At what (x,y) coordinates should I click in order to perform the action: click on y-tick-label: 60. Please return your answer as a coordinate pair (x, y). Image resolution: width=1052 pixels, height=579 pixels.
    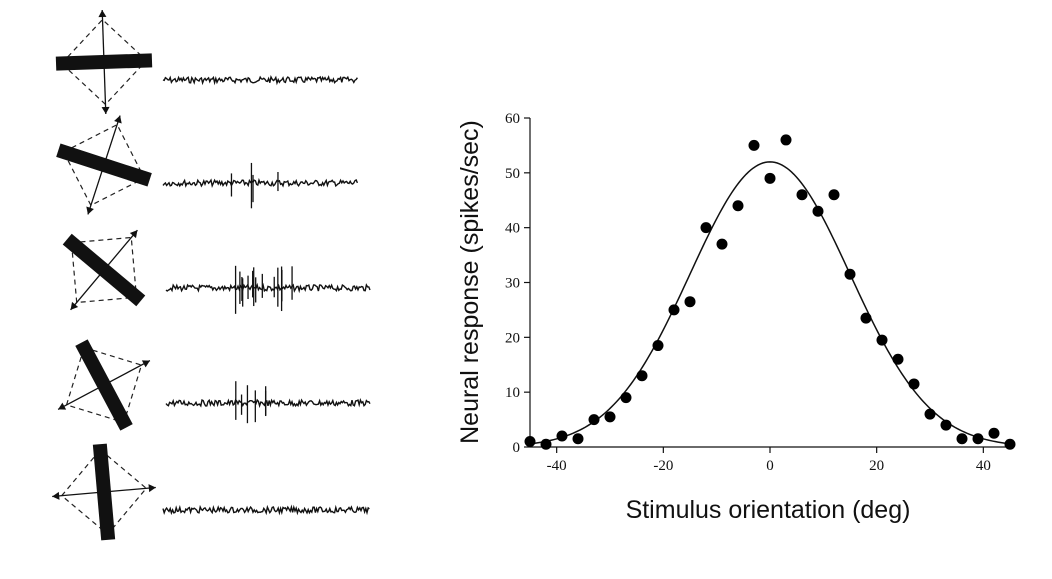
    Looking at the image, I should click on (512, 119).